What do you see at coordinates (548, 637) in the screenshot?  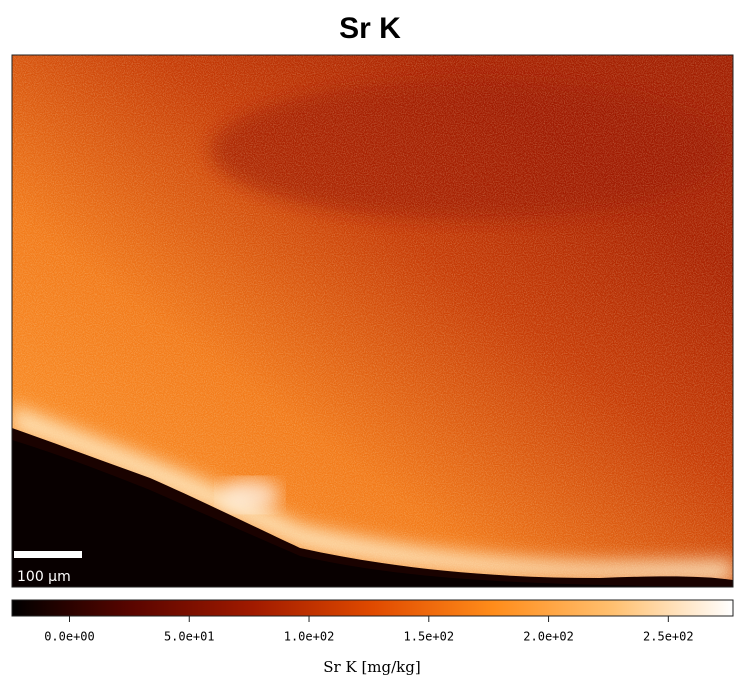 I see `colorbar-tick-label: 2.0e+02` at bounding box center [548, 637].